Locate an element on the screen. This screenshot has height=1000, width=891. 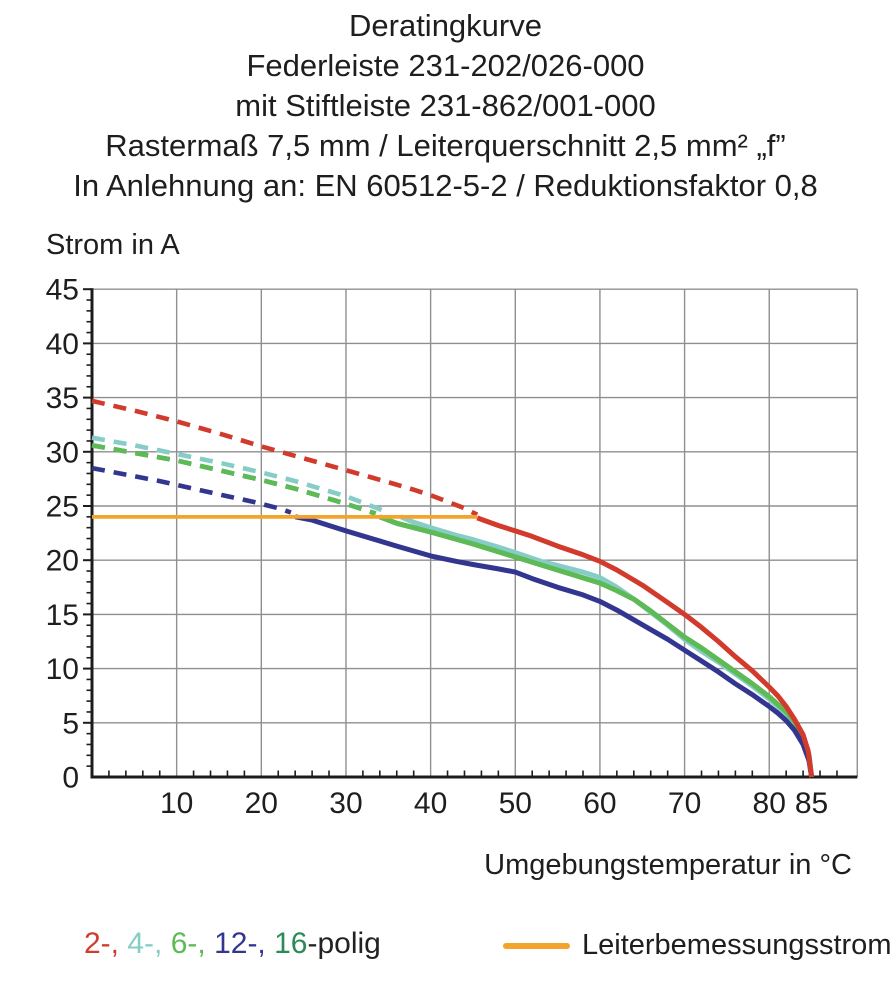
title-line-1: Deratingkurve is located at coordinates (445, 25).